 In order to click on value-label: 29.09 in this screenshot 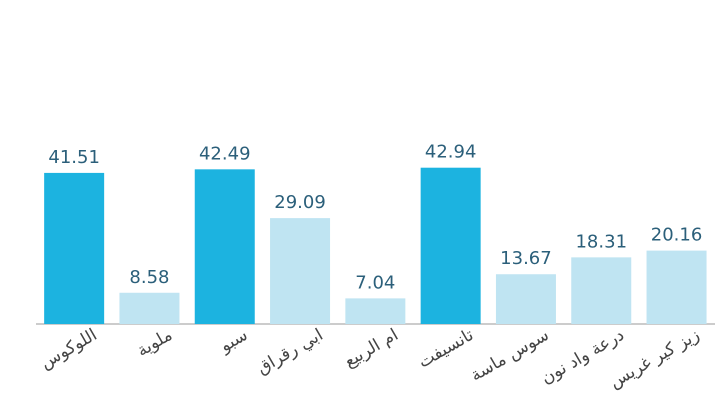, I will do `click(300, 202)`.